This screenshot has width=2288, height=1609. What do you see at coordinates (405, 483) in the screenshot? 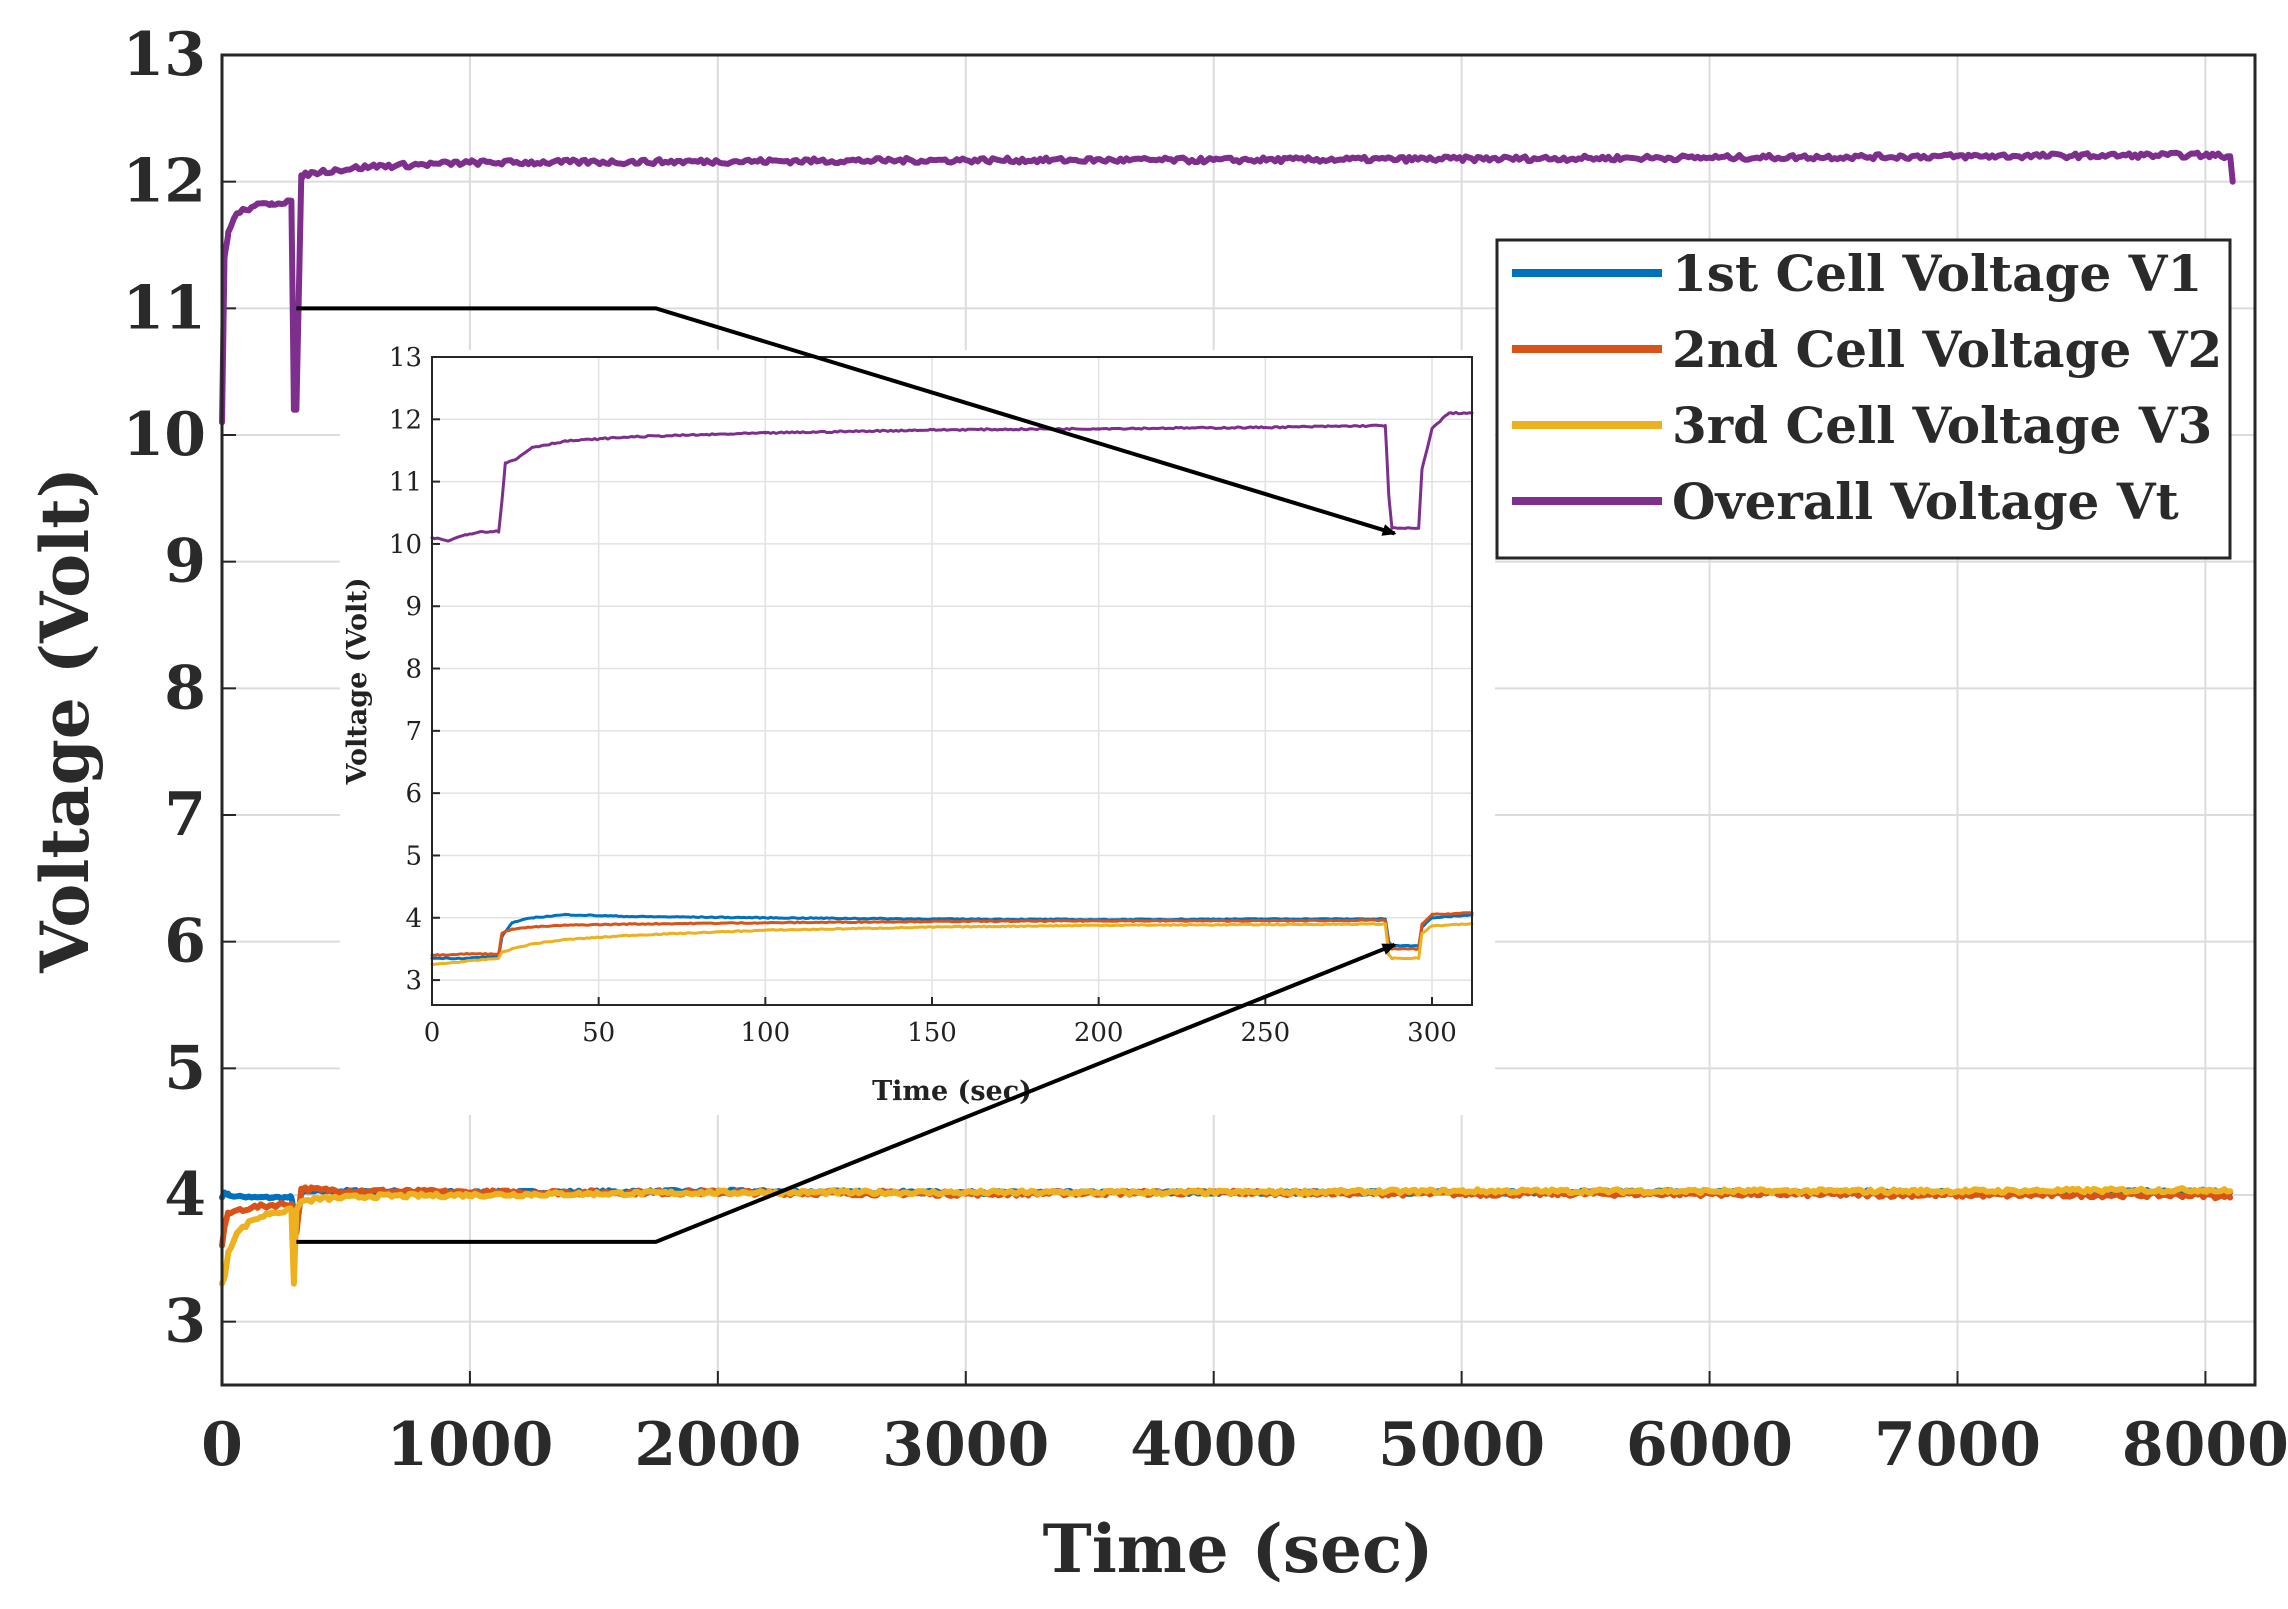
I see `inset-y-tick-label: 11` at bounding box center [405, 483].